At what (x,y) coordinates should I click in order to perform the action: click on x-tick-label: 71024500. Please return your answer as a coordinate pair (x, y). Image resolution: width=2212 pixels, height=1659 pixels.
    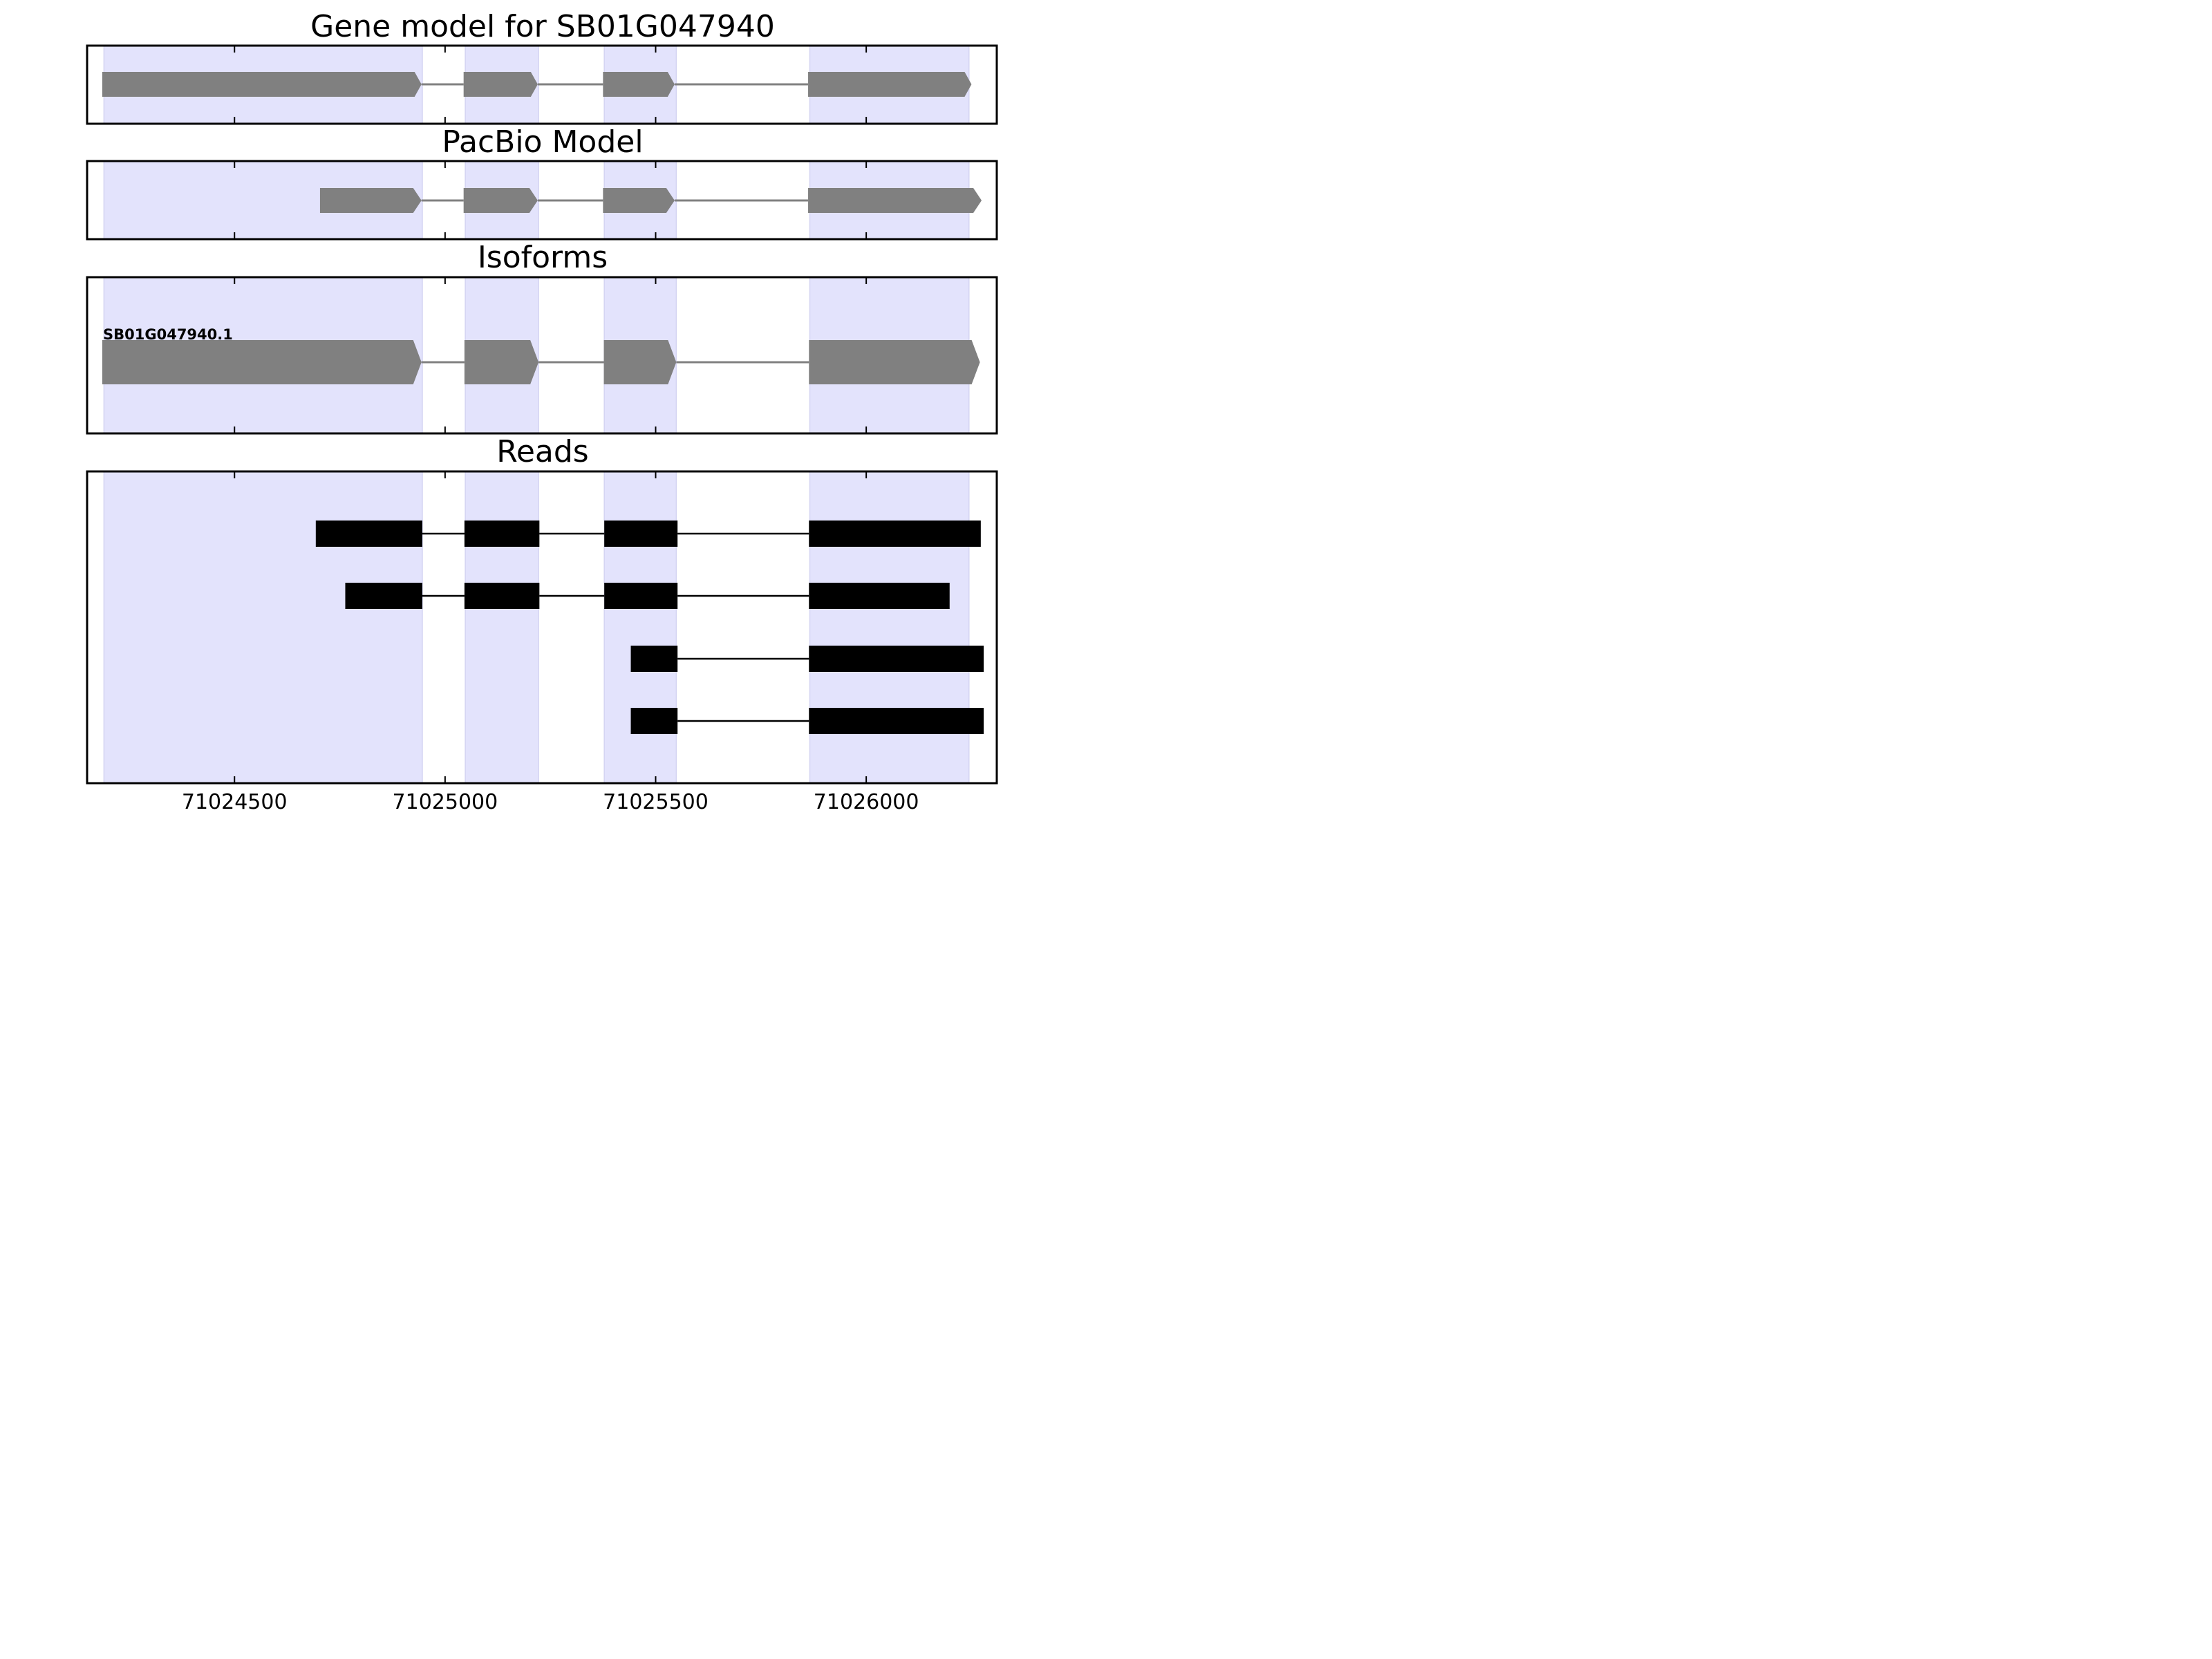
    Looking at the image, I should click on (235, 801).